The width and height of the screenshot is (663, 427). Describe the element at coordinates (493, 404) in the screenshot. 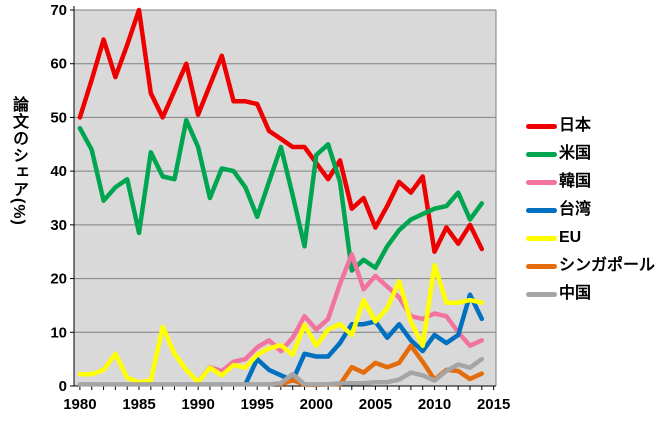

I see `x-tick-label-2015: 2015` at that location.